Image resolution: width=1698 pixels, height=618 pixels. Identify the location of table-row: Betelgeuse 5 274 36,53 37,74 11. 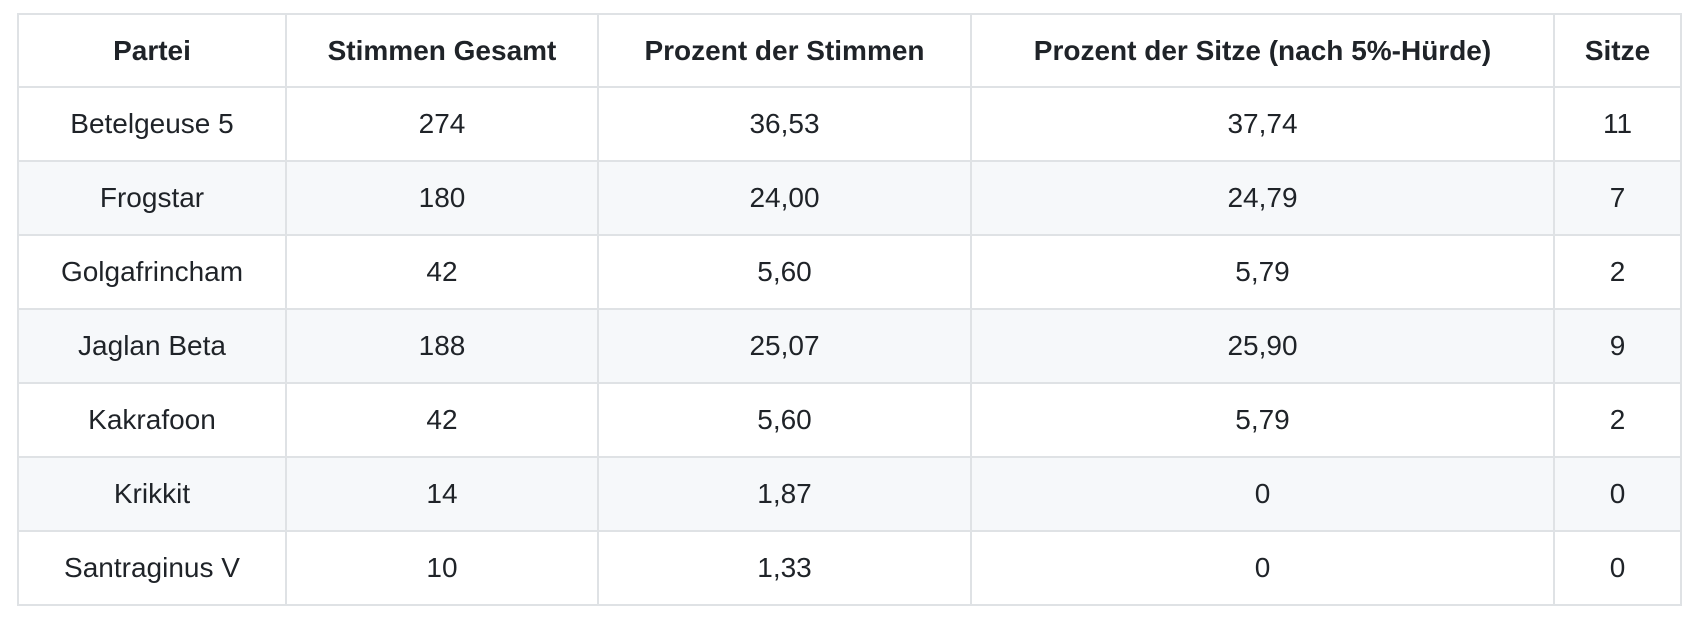
(849, 124).